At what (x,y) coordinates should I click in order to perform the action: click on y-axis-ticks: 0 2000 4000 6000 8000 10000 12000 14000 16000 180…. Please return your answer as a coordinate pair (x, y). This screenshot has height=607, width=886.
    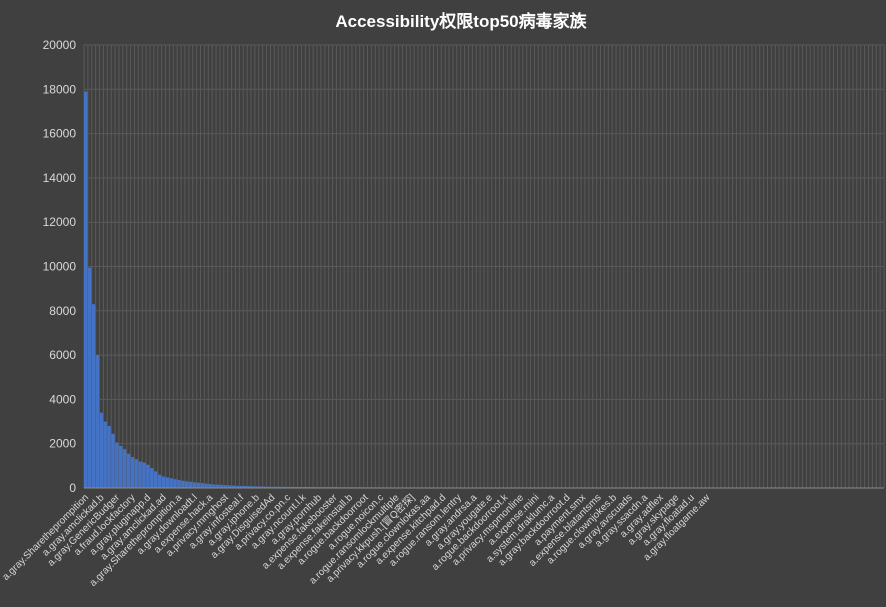
    Looking at the image, I should click on (60, 266).